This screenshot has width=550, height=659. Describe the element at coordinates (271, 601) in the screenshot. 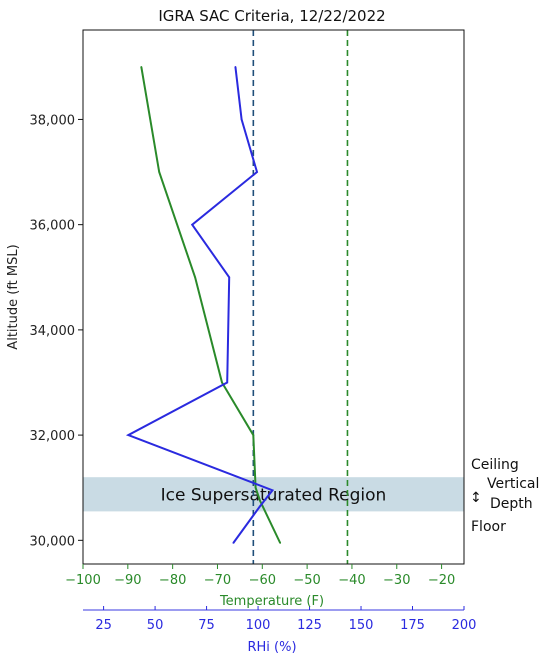

I see `temperature-axis-label: Temperature (F)` at that location.